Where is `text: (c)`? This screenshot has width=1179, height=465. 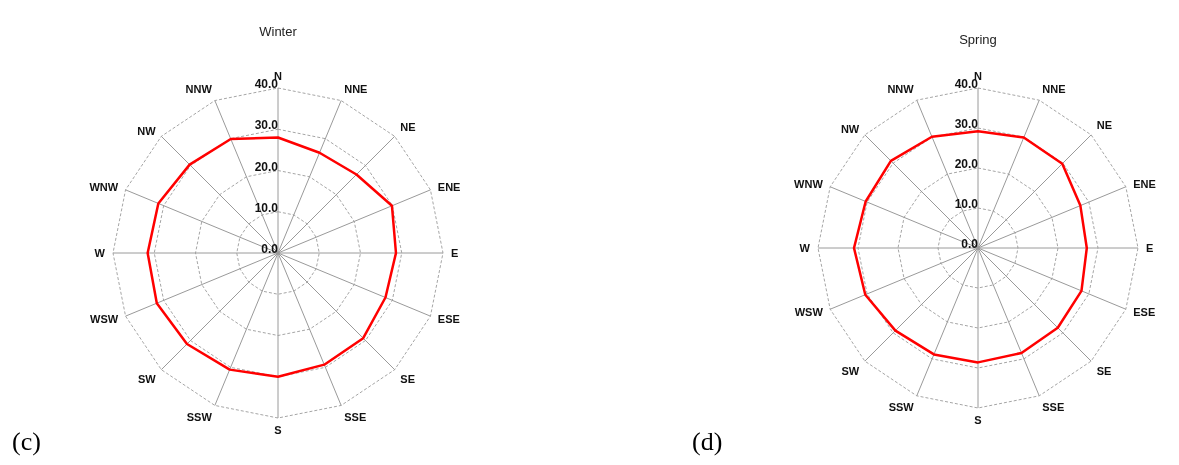
text: (c) is located at coordinates (26, 442).